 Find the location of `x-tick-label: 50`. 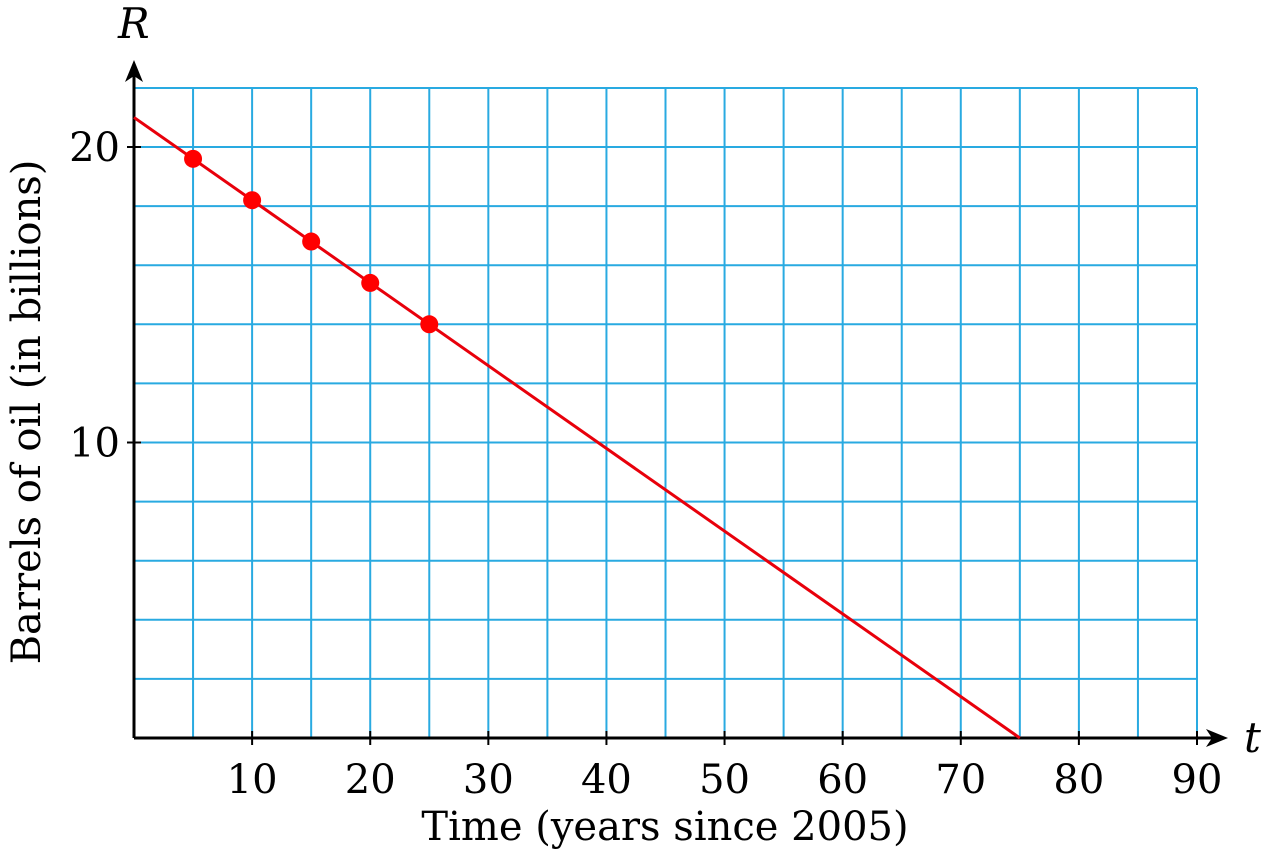

x-tick-label: 50 is located at coordinates (724, 780).